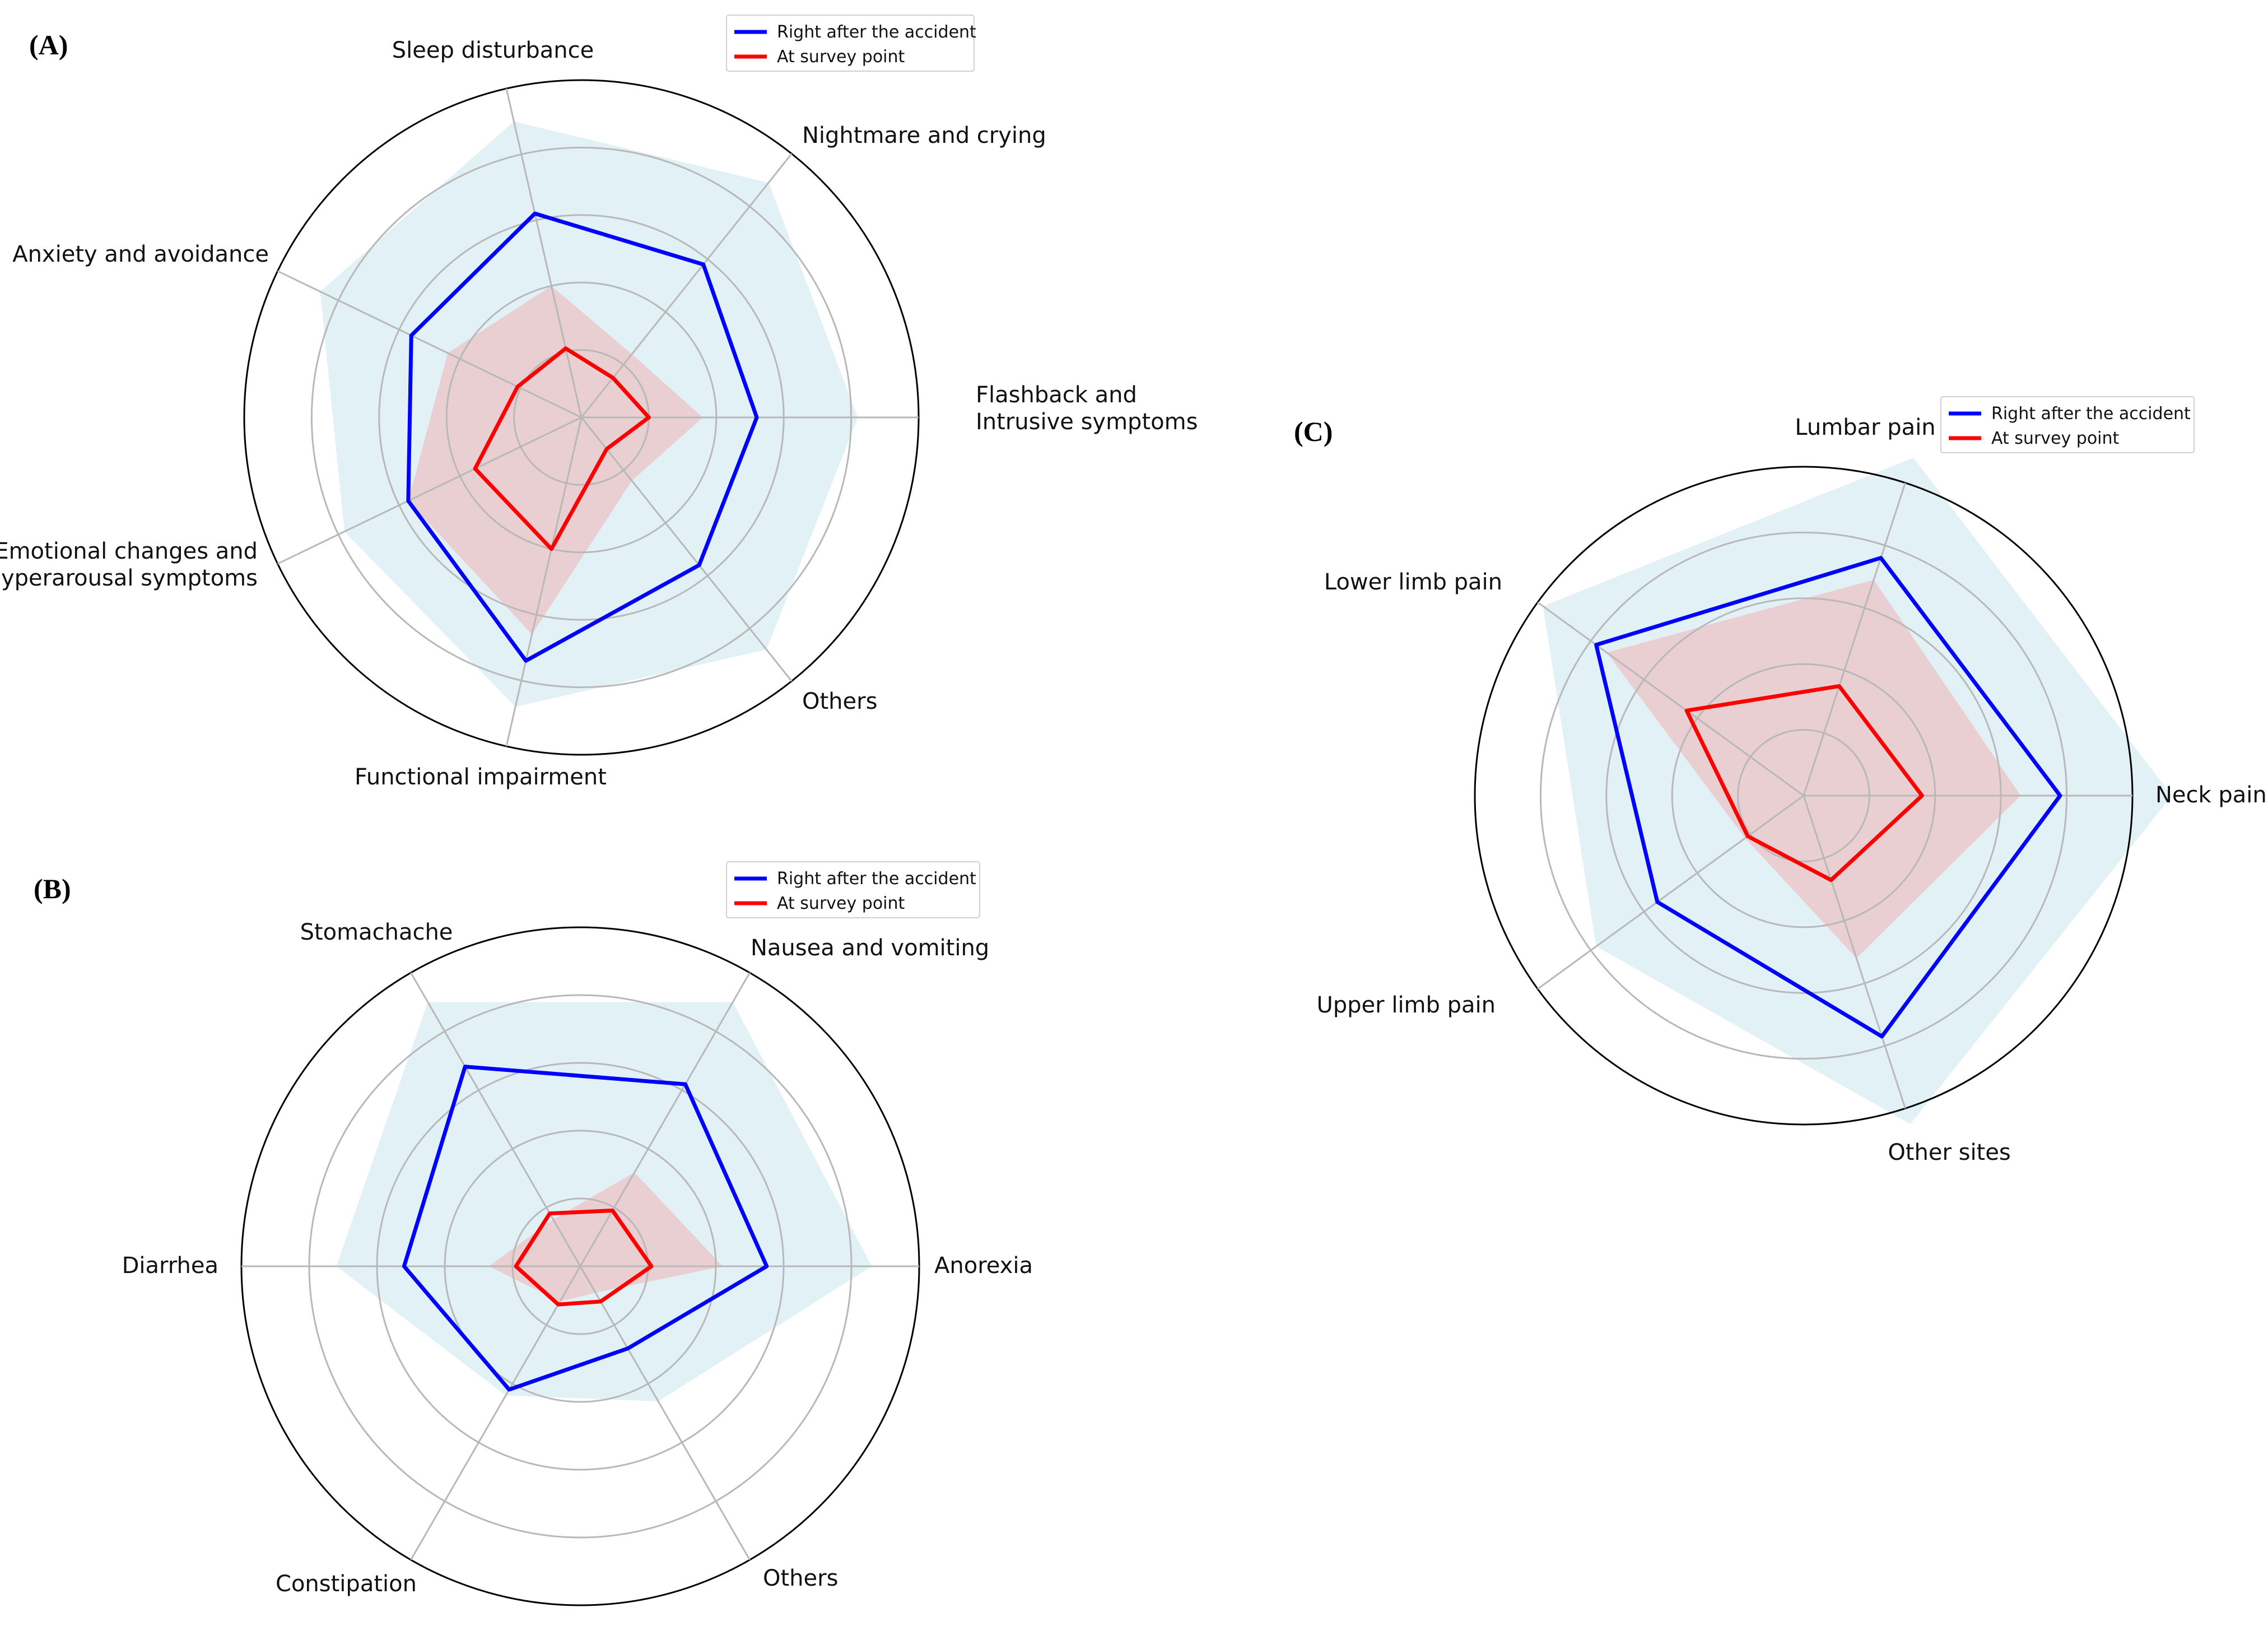 This screenshot has width=2268, height=1626. Describe the element at coordinates (984, 1266) in the screenshot. I see `axis-label-b-0: Anorexia` at that location.